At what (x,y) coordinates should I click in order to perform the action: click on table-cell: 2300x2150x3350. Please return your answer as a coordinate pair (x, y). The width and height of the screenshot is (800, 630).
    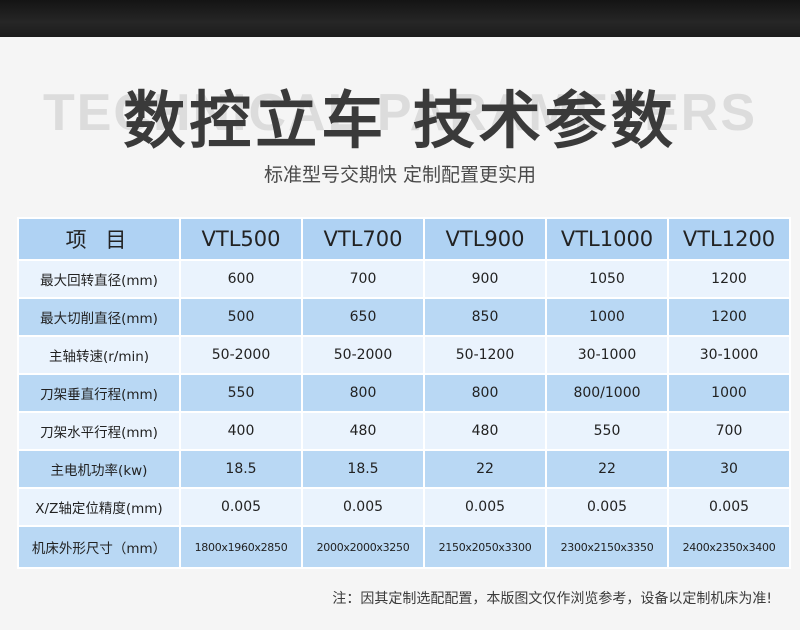
    Looking at the image, I should click on (607, 547).